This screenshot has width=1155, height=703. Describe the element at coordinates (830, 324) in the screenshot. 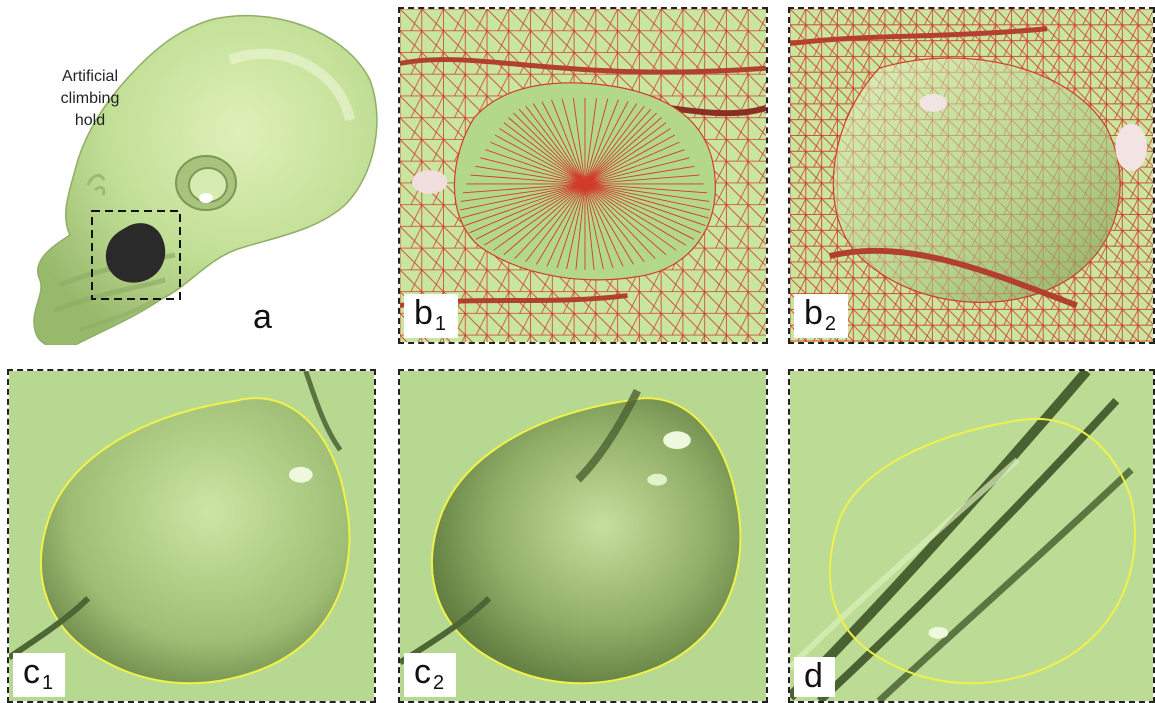

I see `panel-b2-index: 2` at that location.